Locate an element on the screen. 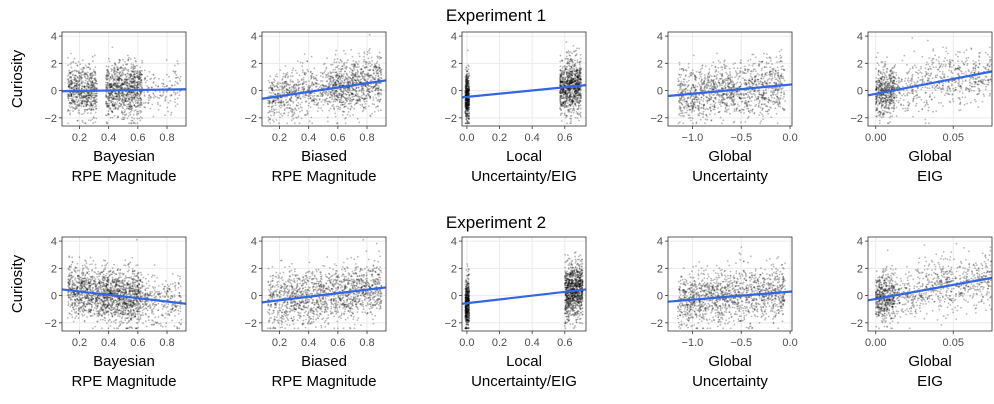 The height and width of the screenshot is (404, 994). x-tick-label: 0.2 is located at coordinates (499, 138).